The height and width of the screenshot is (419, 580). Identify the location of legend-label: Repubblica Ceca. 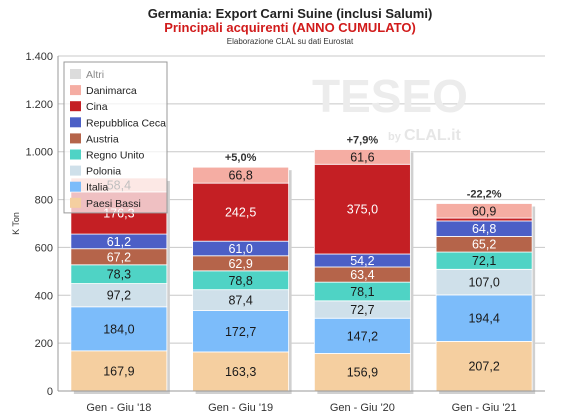
(126, 123).